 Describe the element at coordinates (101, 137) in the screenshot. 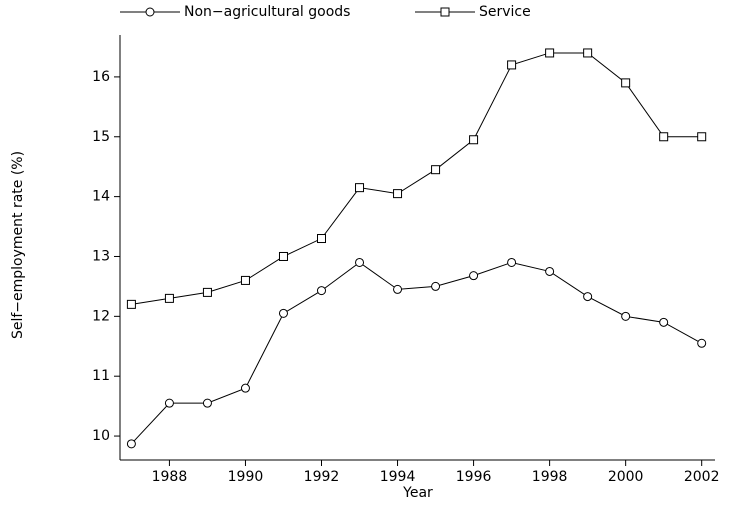

I see `y-tick-label: 15` at that location.